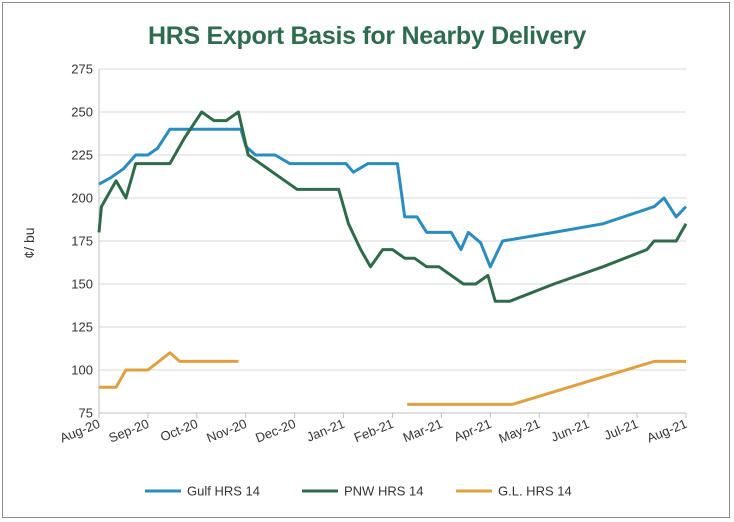 The image size is (734, 522). Describe the element at coordinates (223, 491) in the screenshot. I see `legend-label: Gulf HRS 14` at that location.